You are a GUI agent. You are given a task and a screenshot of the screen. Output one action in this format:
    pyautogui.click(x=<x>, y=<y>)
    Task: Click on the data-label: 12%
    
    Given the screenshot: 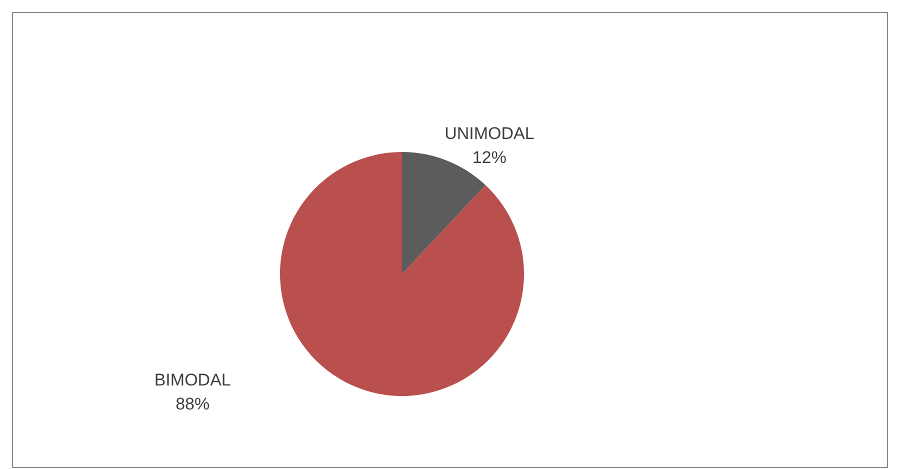 What is the action you would take?
    pyautogui.click(x=489, y=158)
    